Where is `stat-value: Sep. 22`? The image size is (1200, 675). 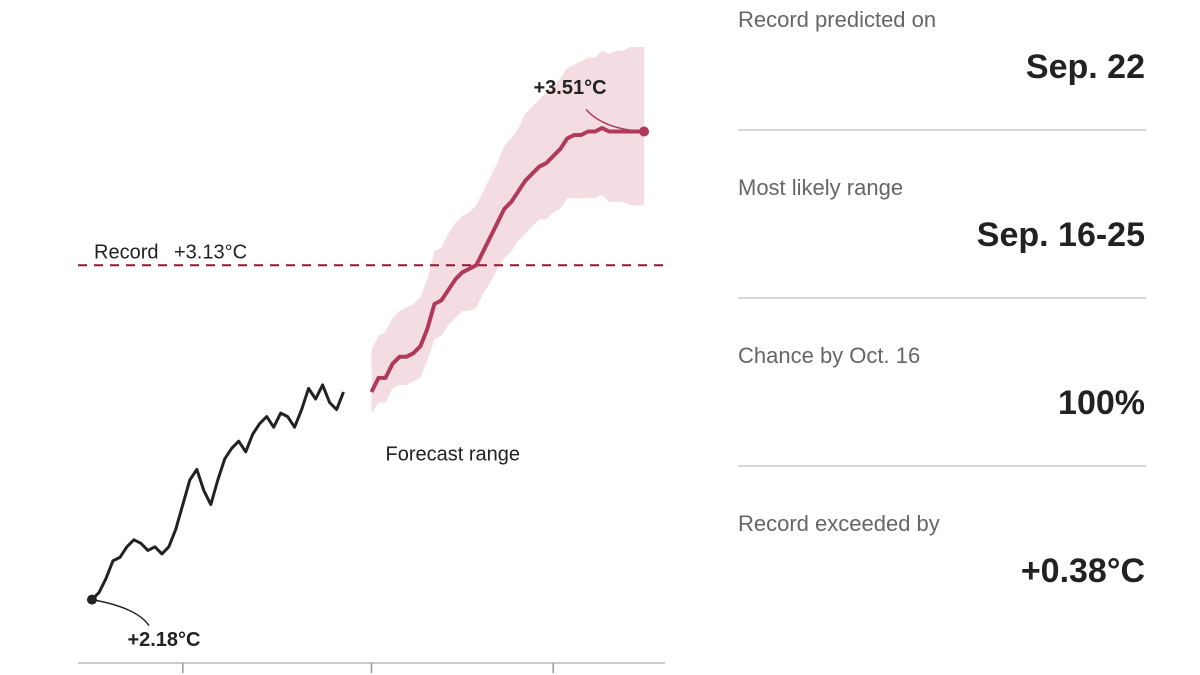
stat-value: Sep. 22 is located at coordinates (1085, 67).